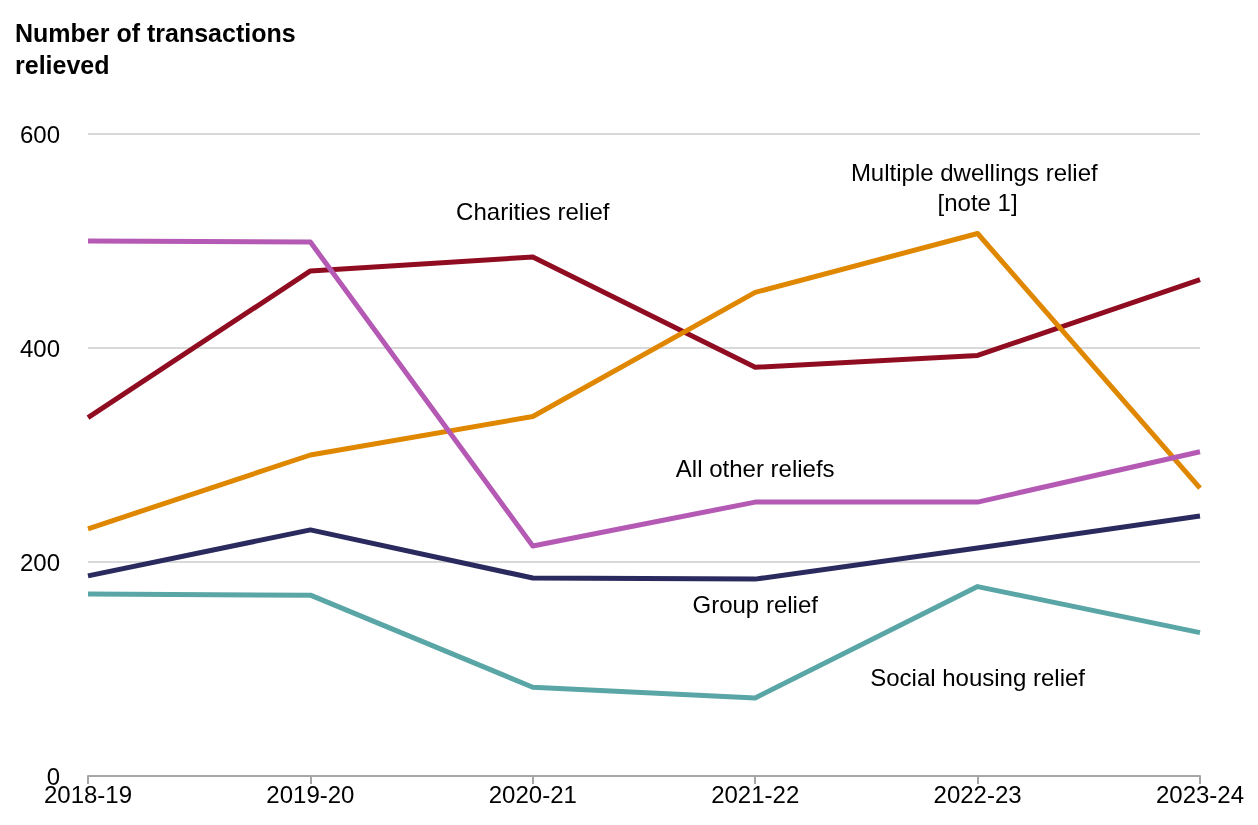  I want to click on x-tick-label: 2022-23, so click(977, 794).